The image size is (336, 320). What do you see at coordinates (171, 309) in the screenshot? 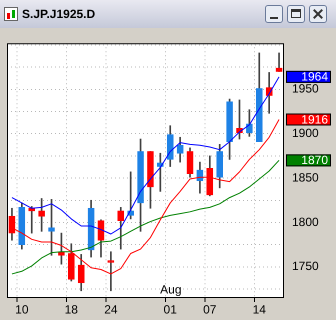
I see `x-tick-label: 01` at bounding box center [171, 309].